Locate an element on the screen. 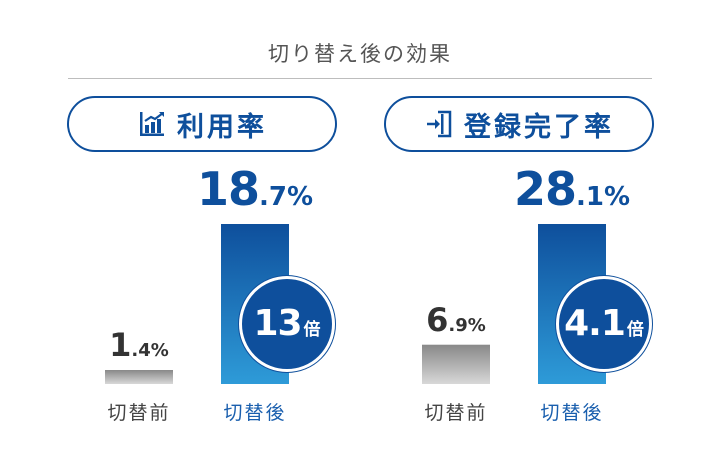 This screenshot has width=720, height=454. title-divider is located at coordinates (360, 78).